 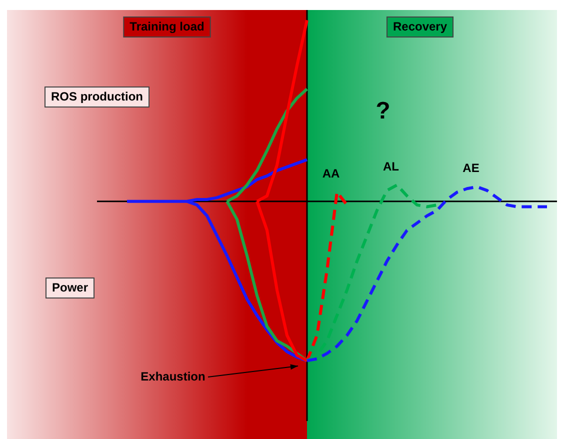 What do you see at coordinates (167, 26) in the screenshot?
I see `annotation: Training load` at bounding box center [167, 26].